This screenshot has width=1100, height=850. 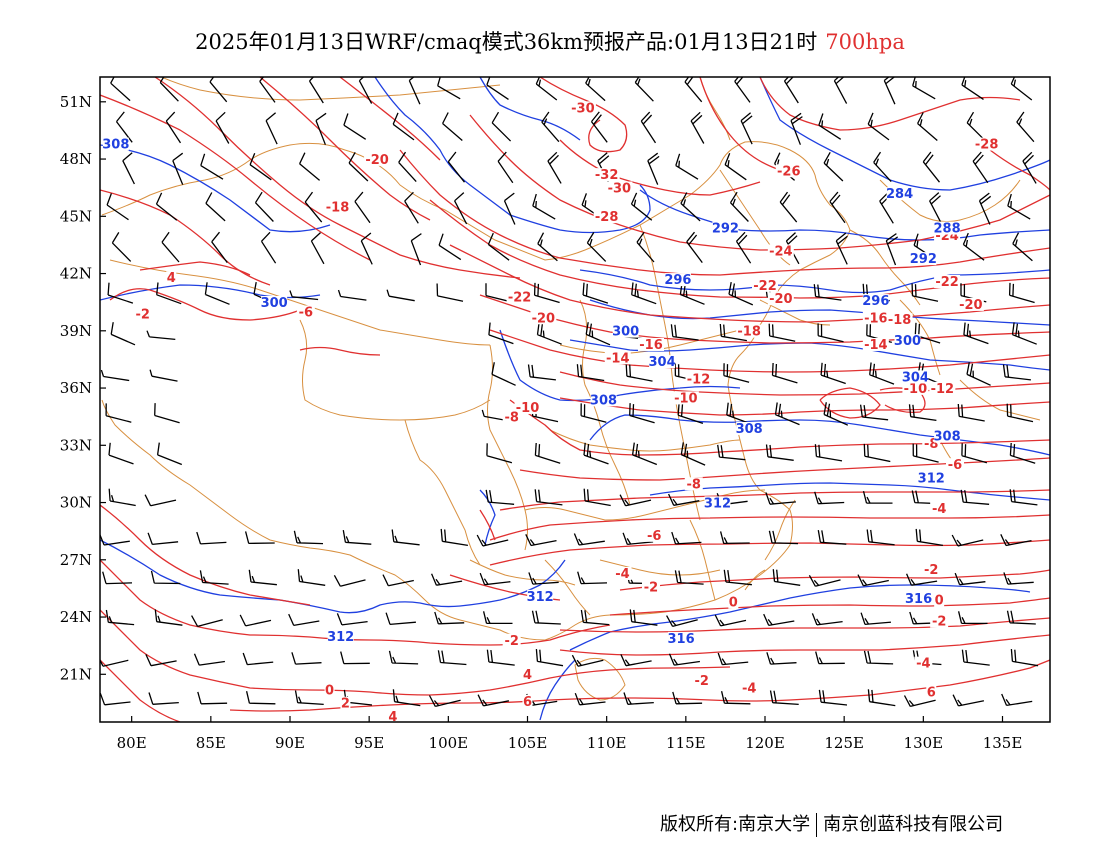 What do you see at coordinates (76, 445) in the screenshot?
I see `y-tick-label: 33N` at bounding box center [76, 445].